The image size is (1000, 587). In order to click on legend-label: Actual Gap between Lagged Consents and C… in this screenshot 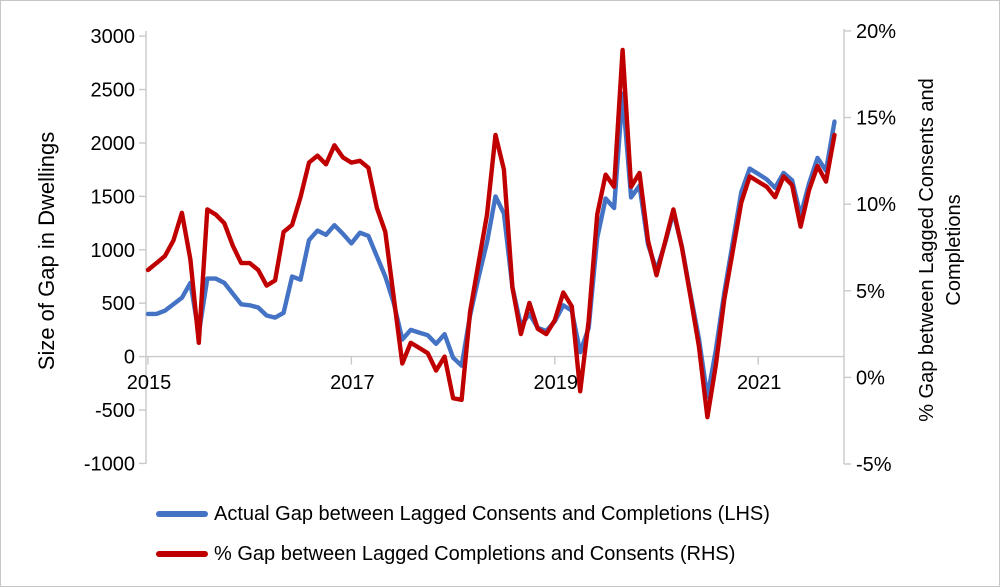, I will do `click(492, 513)`.